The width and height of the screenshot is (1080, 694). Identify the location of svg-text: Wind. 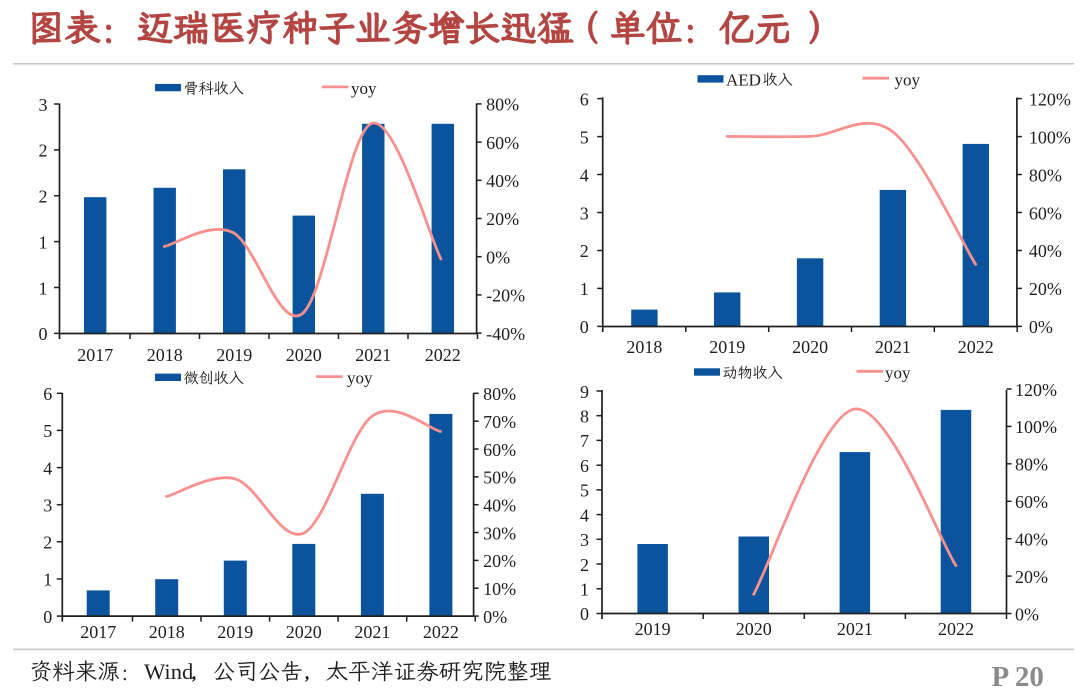
(169, 671).